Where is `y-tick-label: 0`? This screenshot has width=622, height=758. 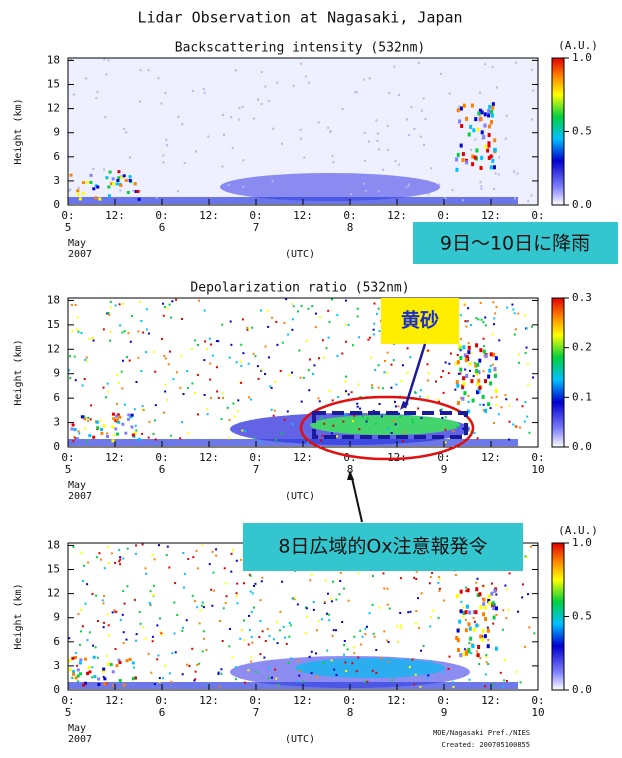
y-tick-label: 0 is located at coordinates (56, 689).